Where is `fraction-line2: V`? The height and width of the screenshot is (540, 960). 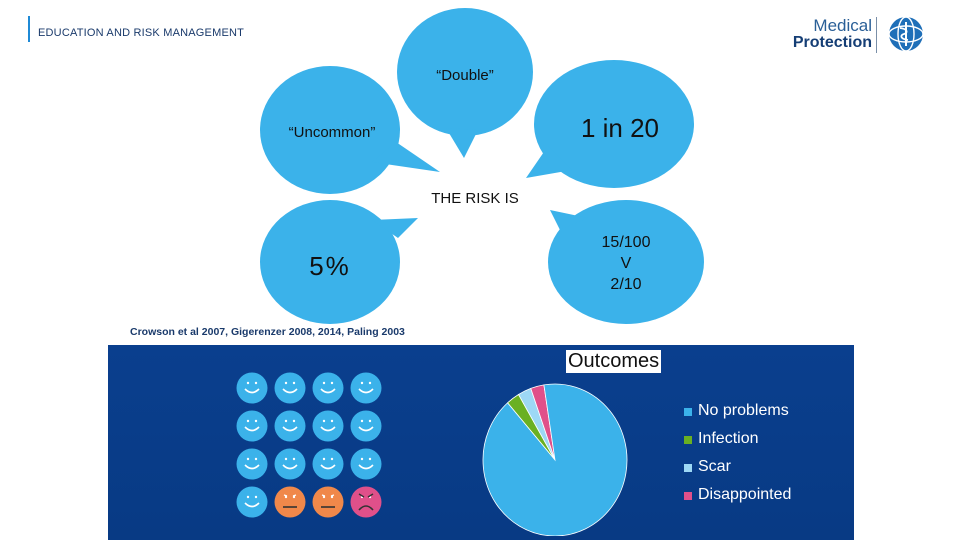
fraction-line2: V is located at coordinates (626, 263).